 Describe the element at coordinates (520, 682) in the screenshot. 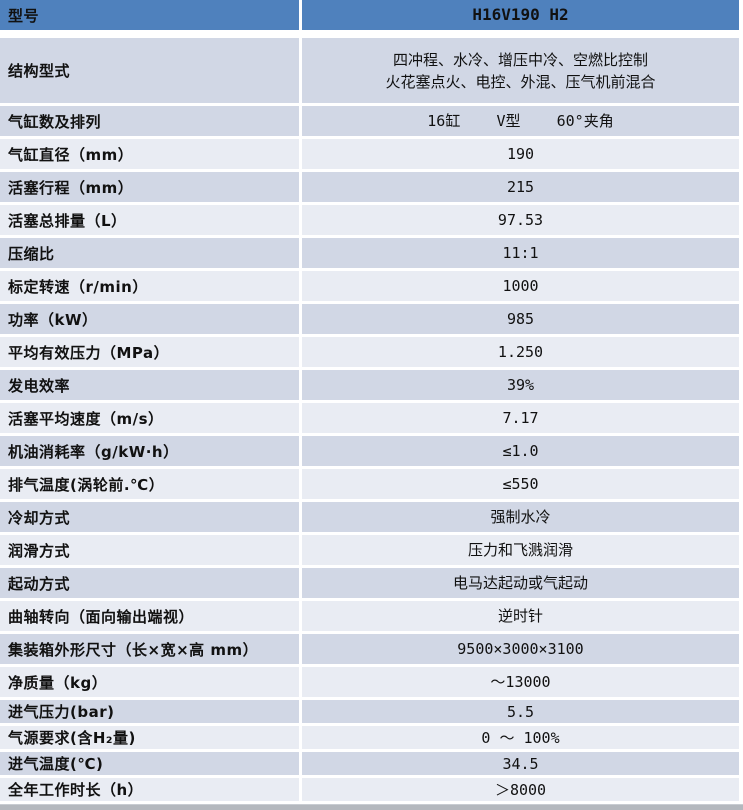

I see `row-value: ～13000` at that location.